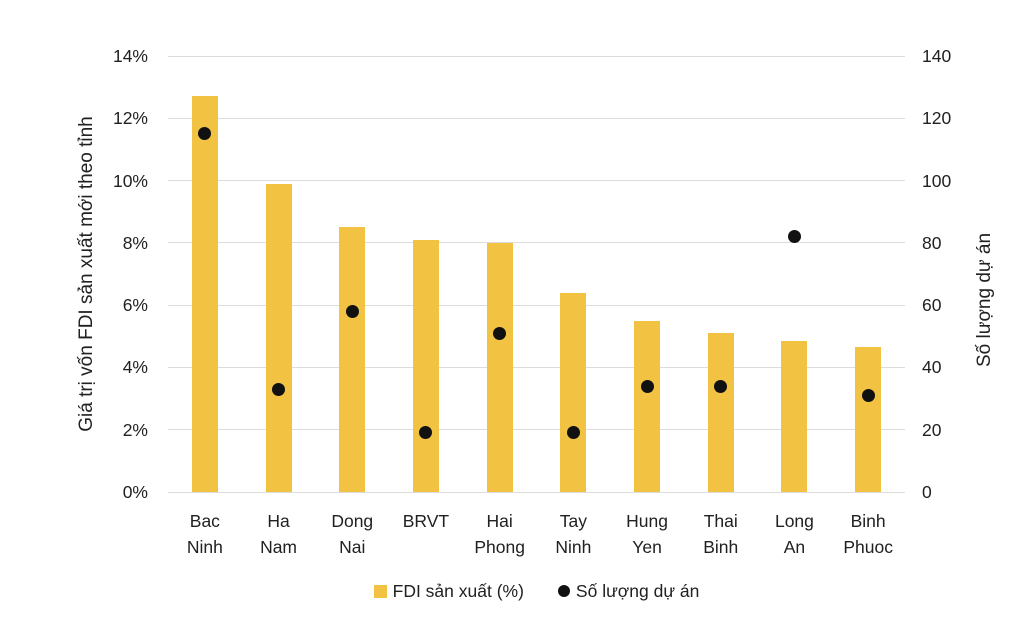 The height and width of the screenshot is (635, 1024). Describe the element at coordinates (794, 416) in the screenshot. I see `bar-long-an` at that location.